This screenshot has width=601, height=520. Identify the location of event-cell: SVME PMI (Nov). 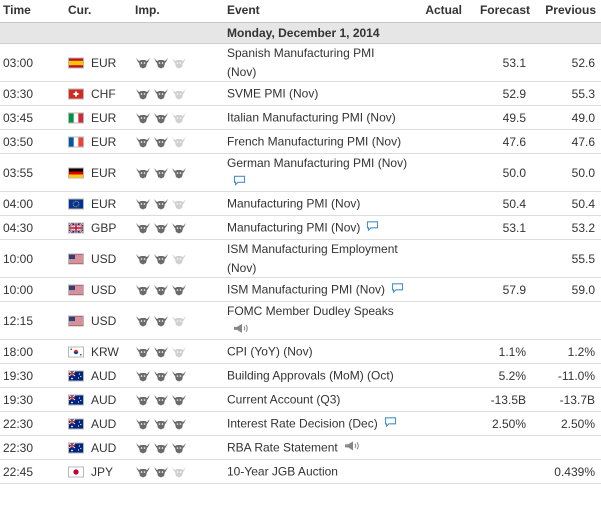
(327, 93).